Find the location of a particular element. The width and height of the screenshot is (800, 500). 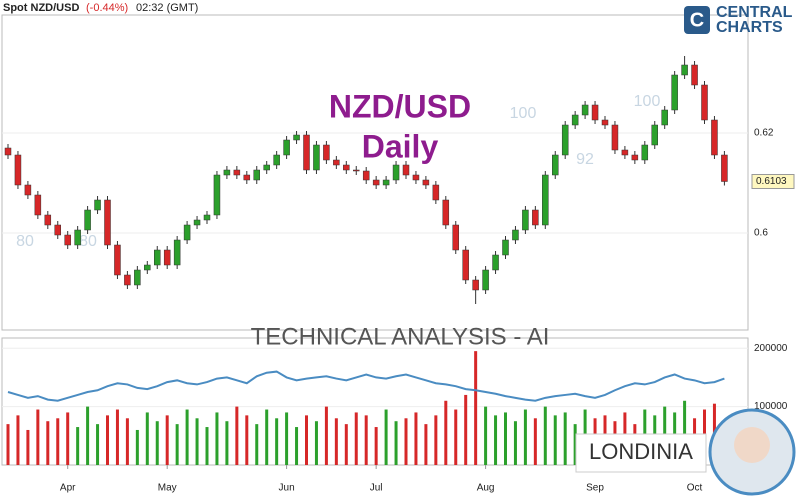

watermark-number: 80 is located at coordinates (88, 241).